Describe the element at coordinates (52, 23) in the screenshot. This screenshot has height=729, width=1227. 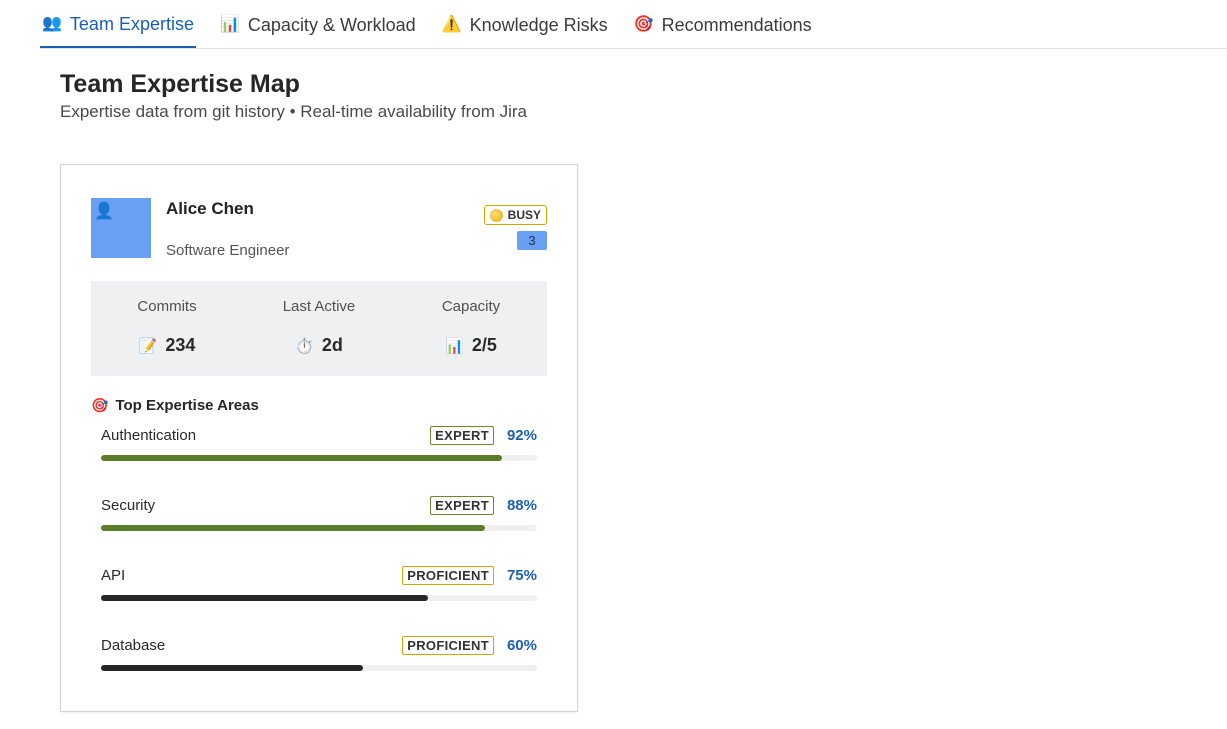
I see `people-icon: 👥` at that location.